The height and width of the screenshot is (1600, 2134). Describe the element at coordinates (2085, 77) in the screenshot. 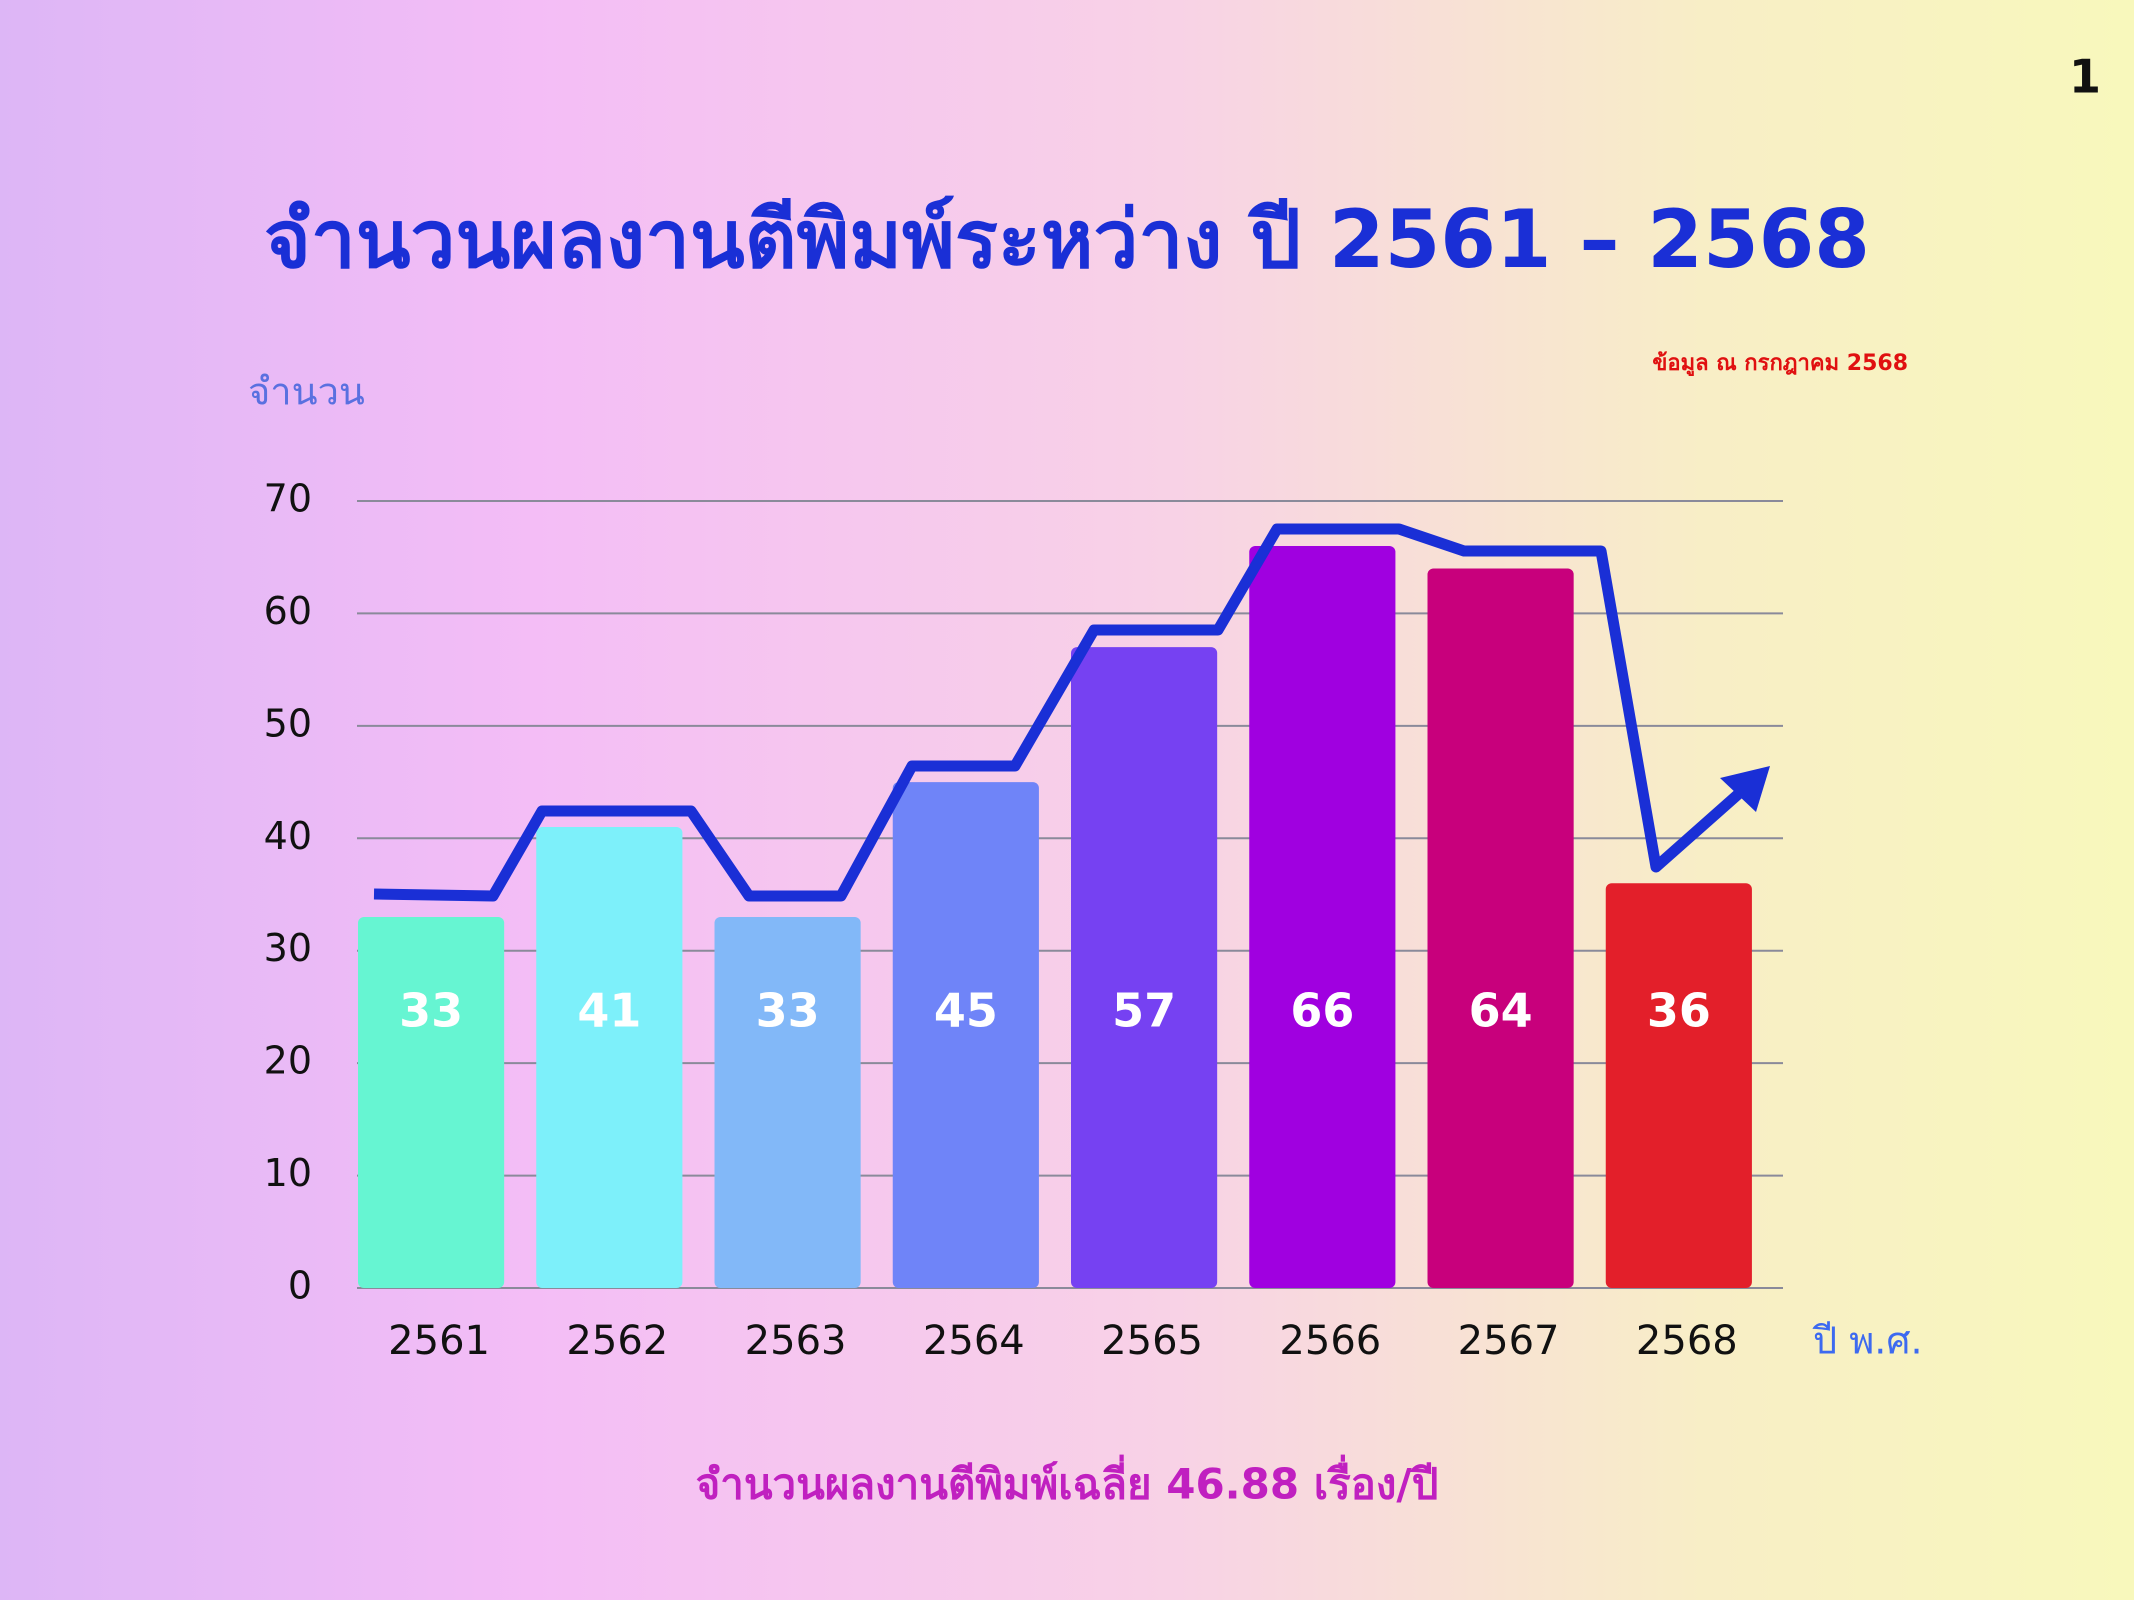

I see `page-number: 1` at that location.